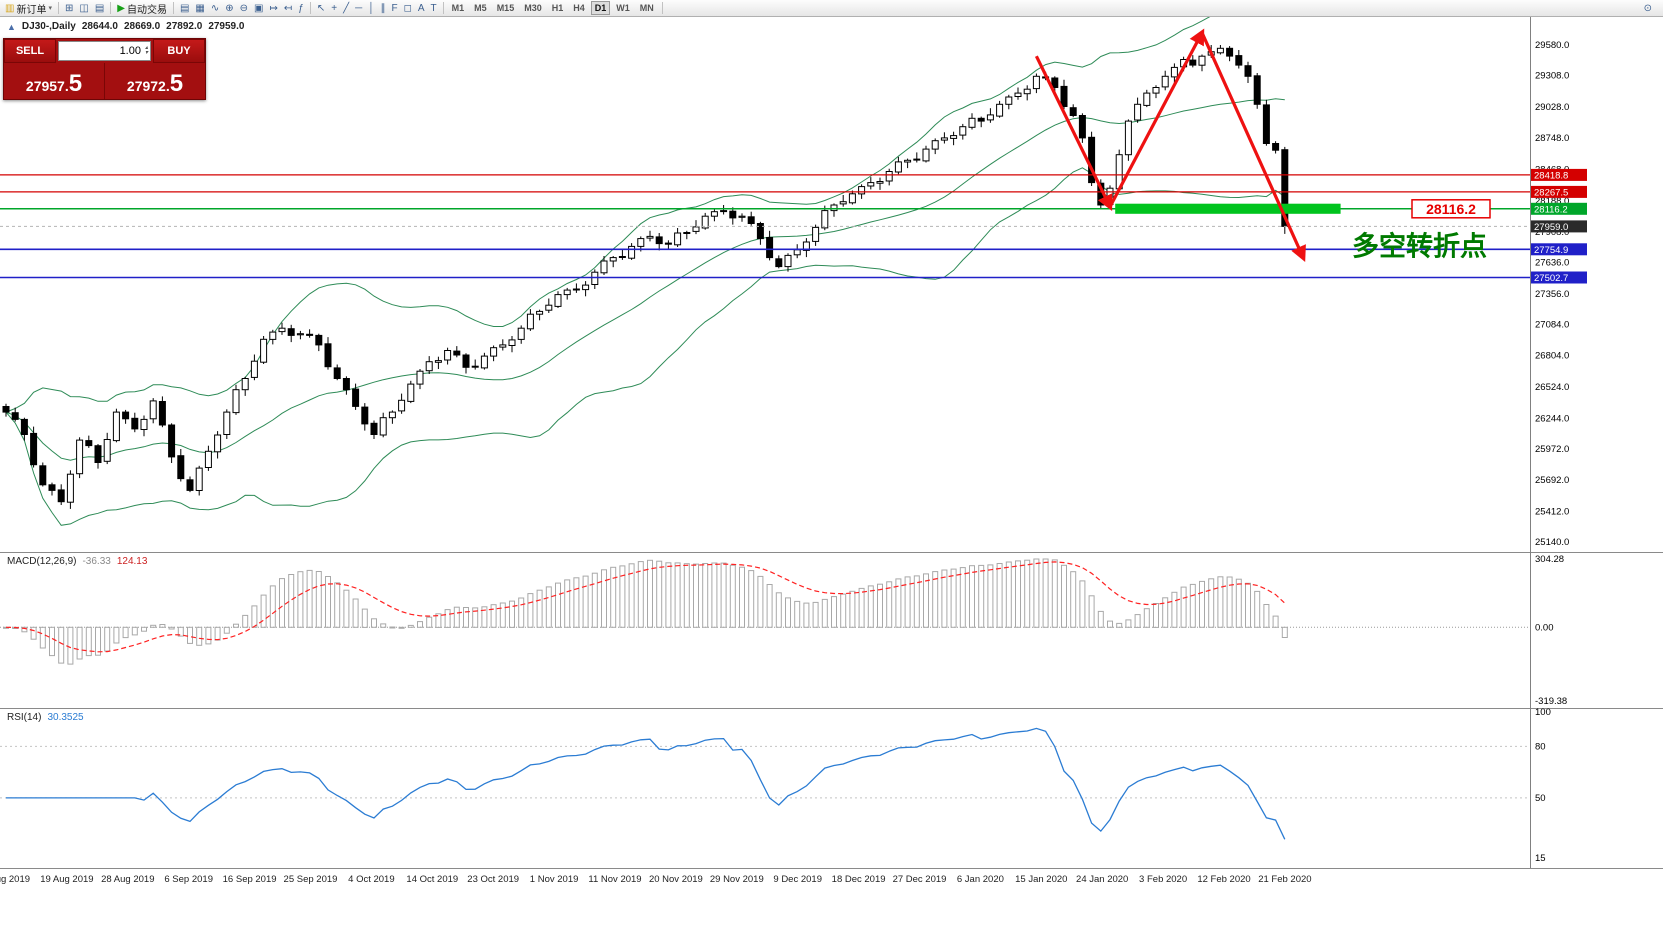  I want to click on support-zone, so click(1228, 208).